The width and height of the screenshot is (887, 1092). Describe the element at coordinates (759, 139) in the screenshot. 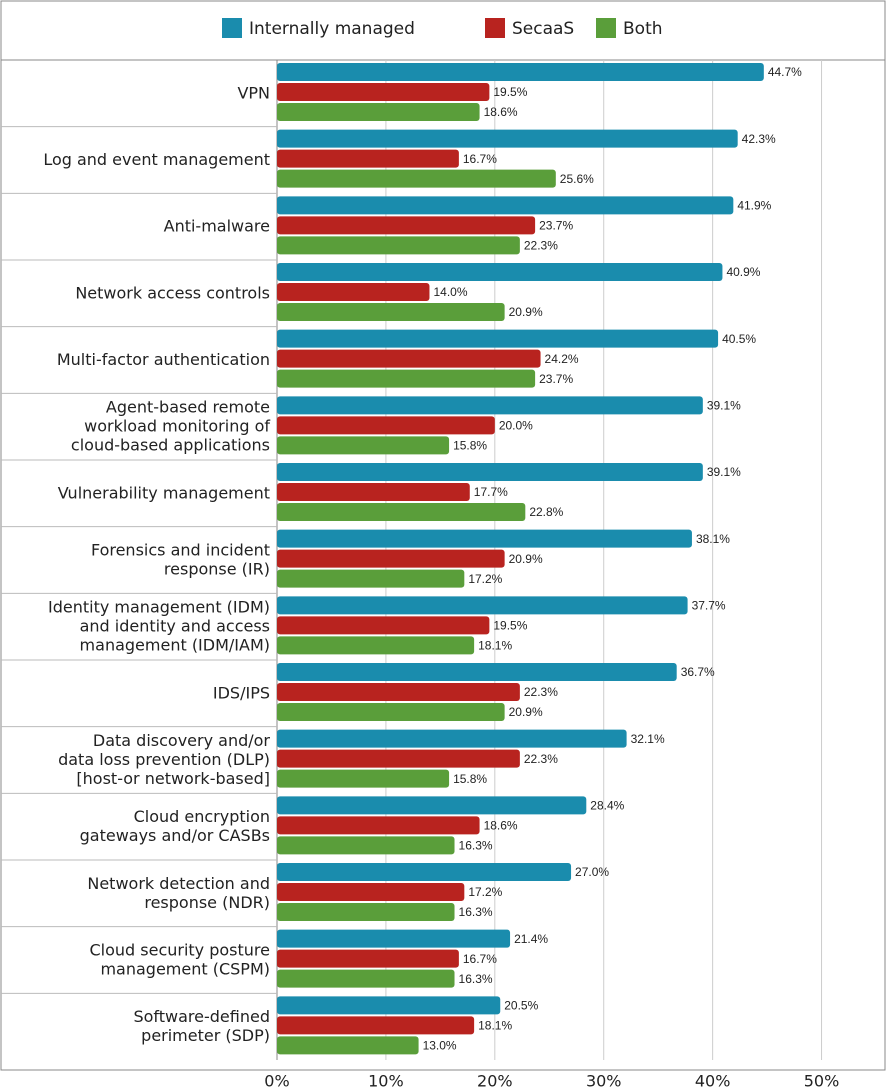

I see `value-label: 42.3%` at that location.